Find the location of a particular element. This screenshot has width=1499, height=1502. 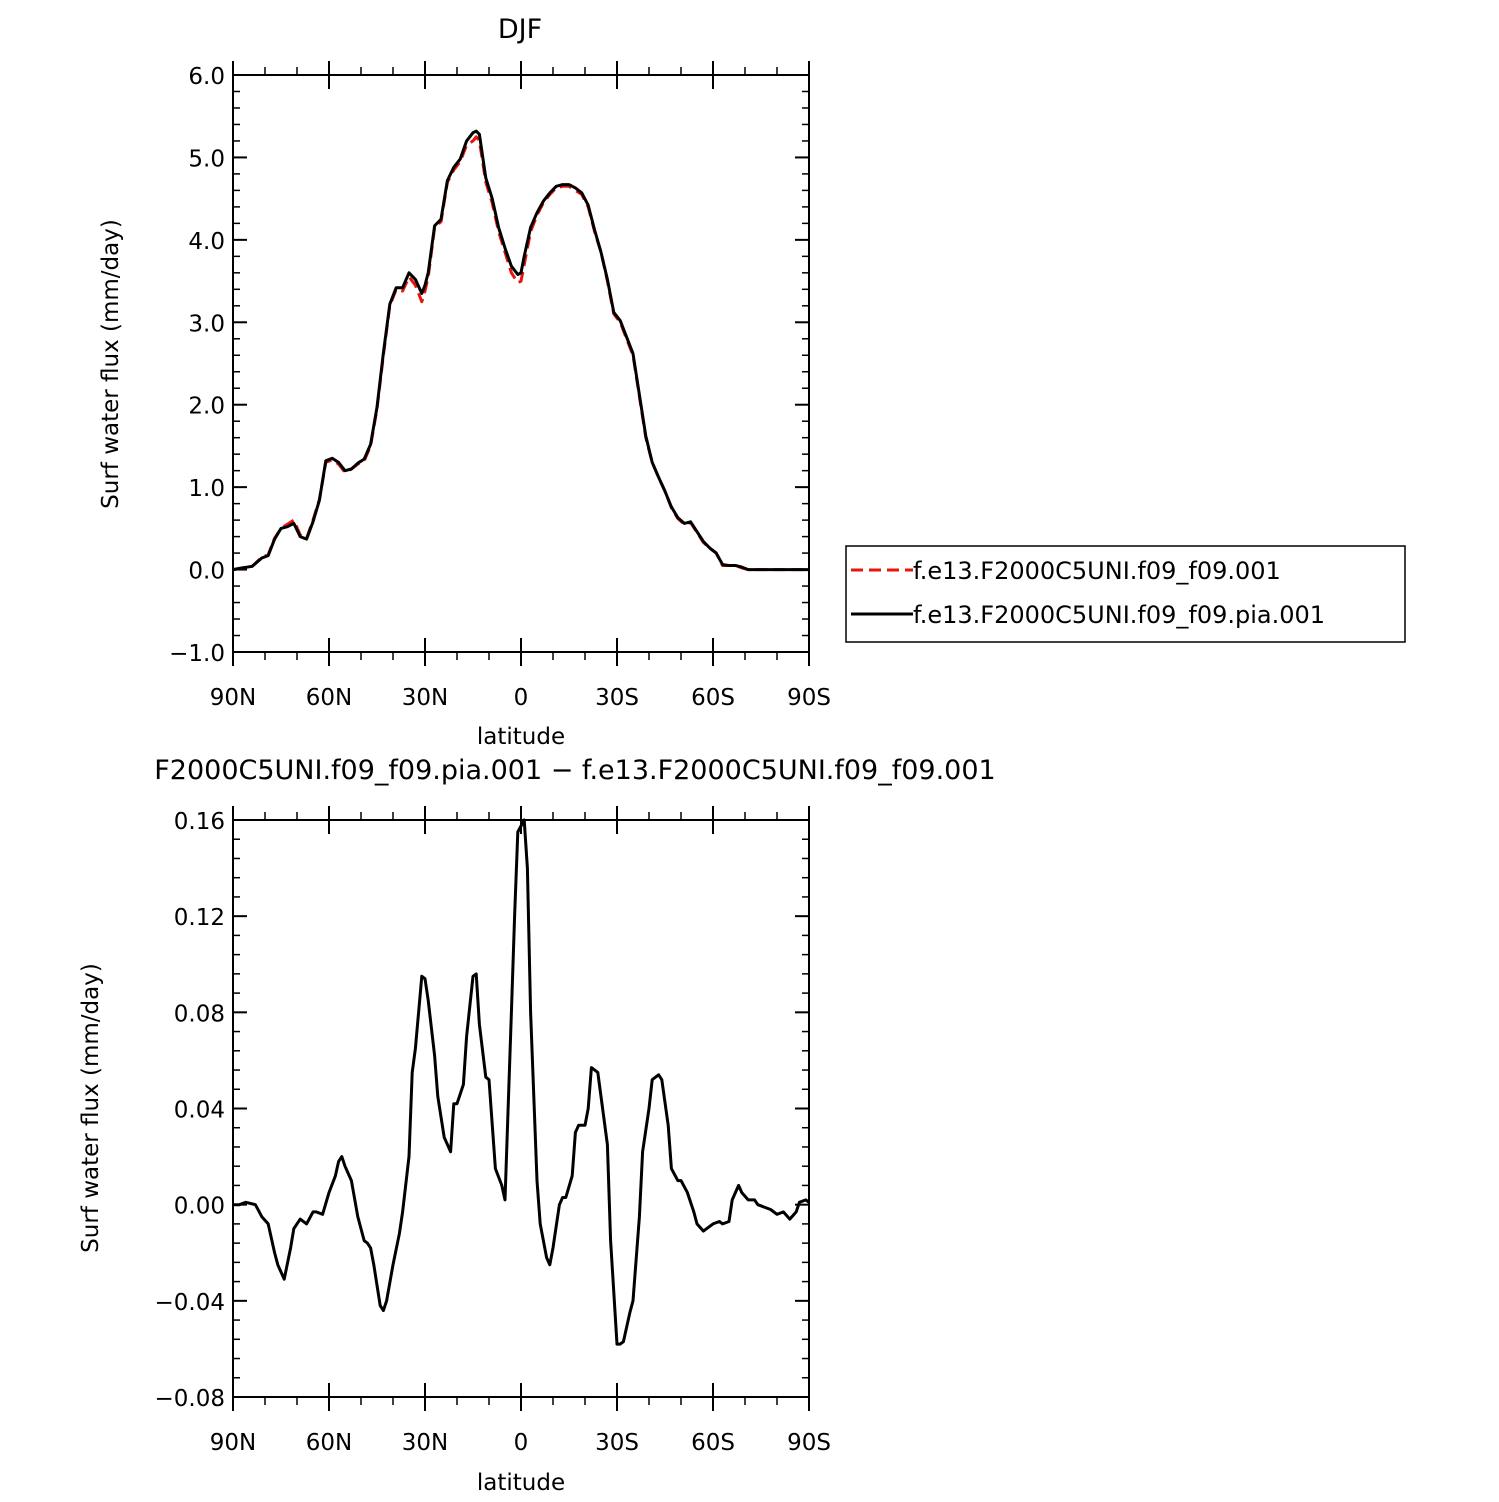

top-xtick-label: 0 is located at coordinates (521, 698).